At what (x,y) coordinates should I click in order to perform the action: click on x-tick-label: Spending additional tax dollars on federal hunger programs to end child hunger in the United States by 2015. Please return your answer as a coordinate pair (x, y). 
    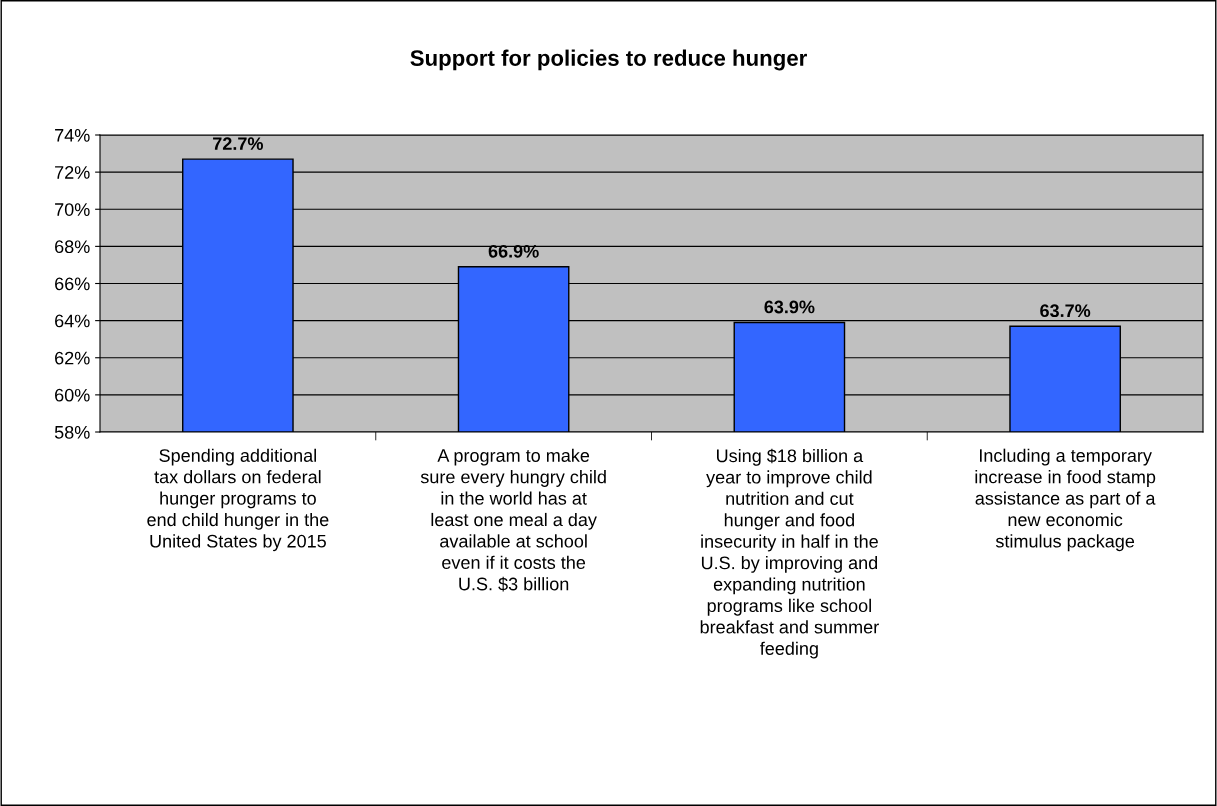
    Looking at the image, I should click on (238, 500).